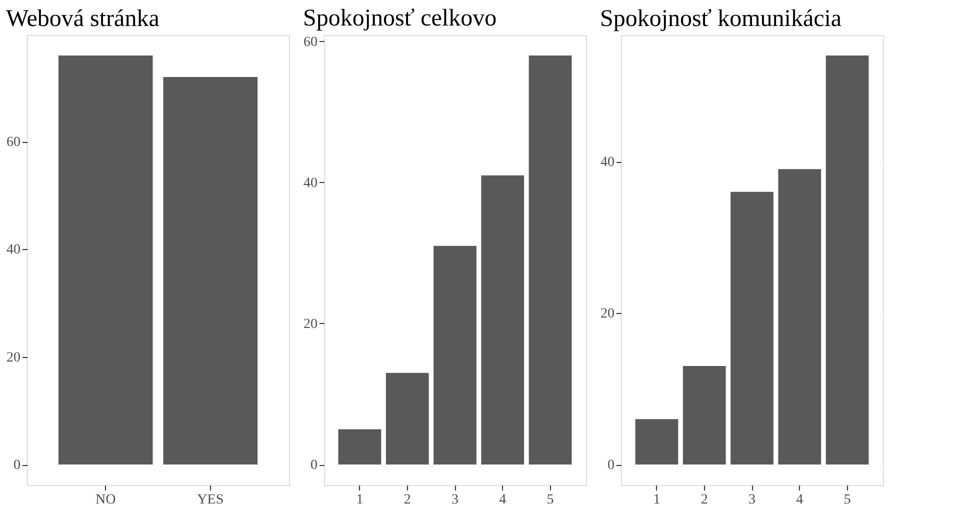  I want to click on x-tick-label: NO, so click(105, 500).